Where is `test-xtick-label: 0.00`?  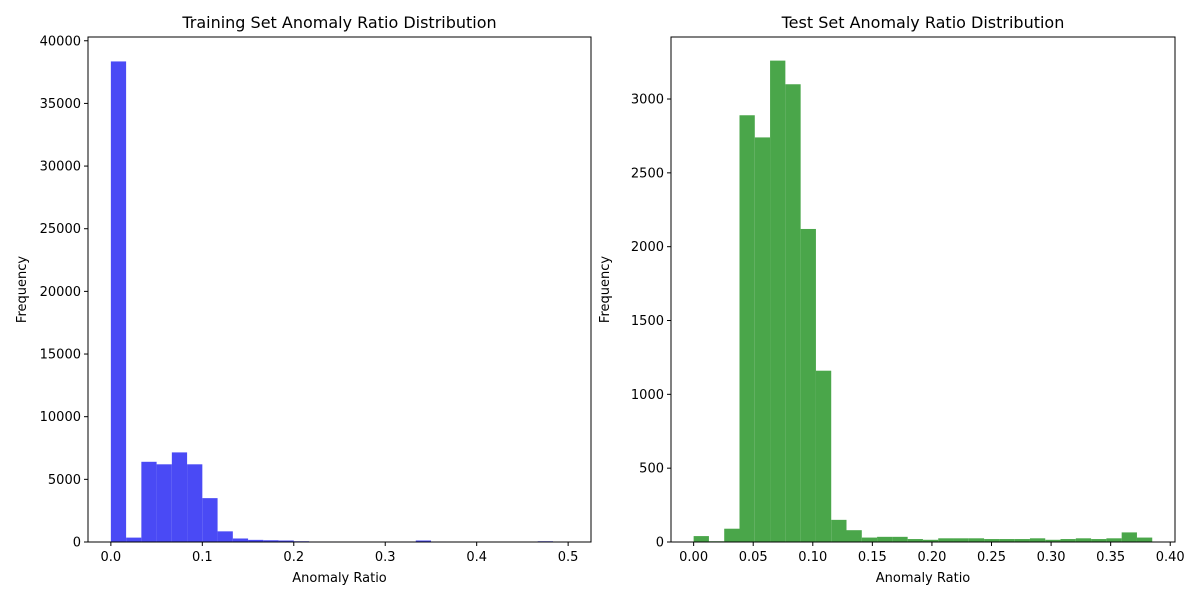 test-xtick-label: 0.00 is located at coordinates (693, 557).